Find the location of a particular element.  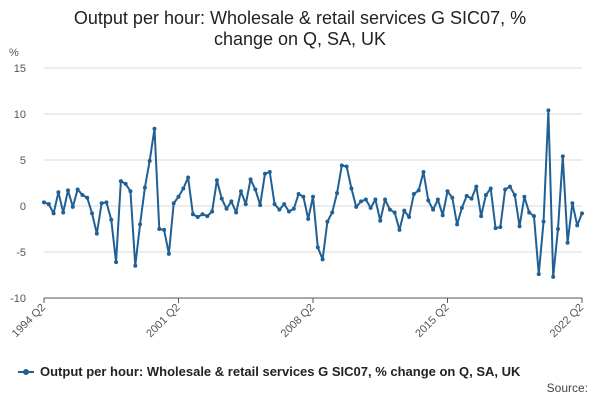

source-label: Source: is located at coordinates (567, 388).